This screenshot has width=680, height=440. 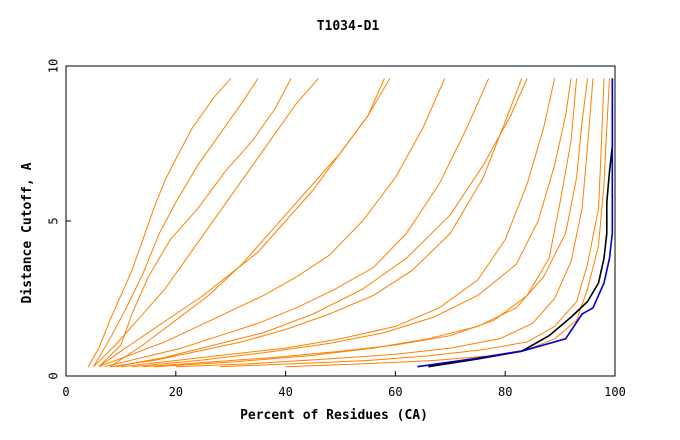 What do you see at coordinates (65, 392) in the screenshot?
I see `x-tick-label: 0` at bounding box center [65, 392].